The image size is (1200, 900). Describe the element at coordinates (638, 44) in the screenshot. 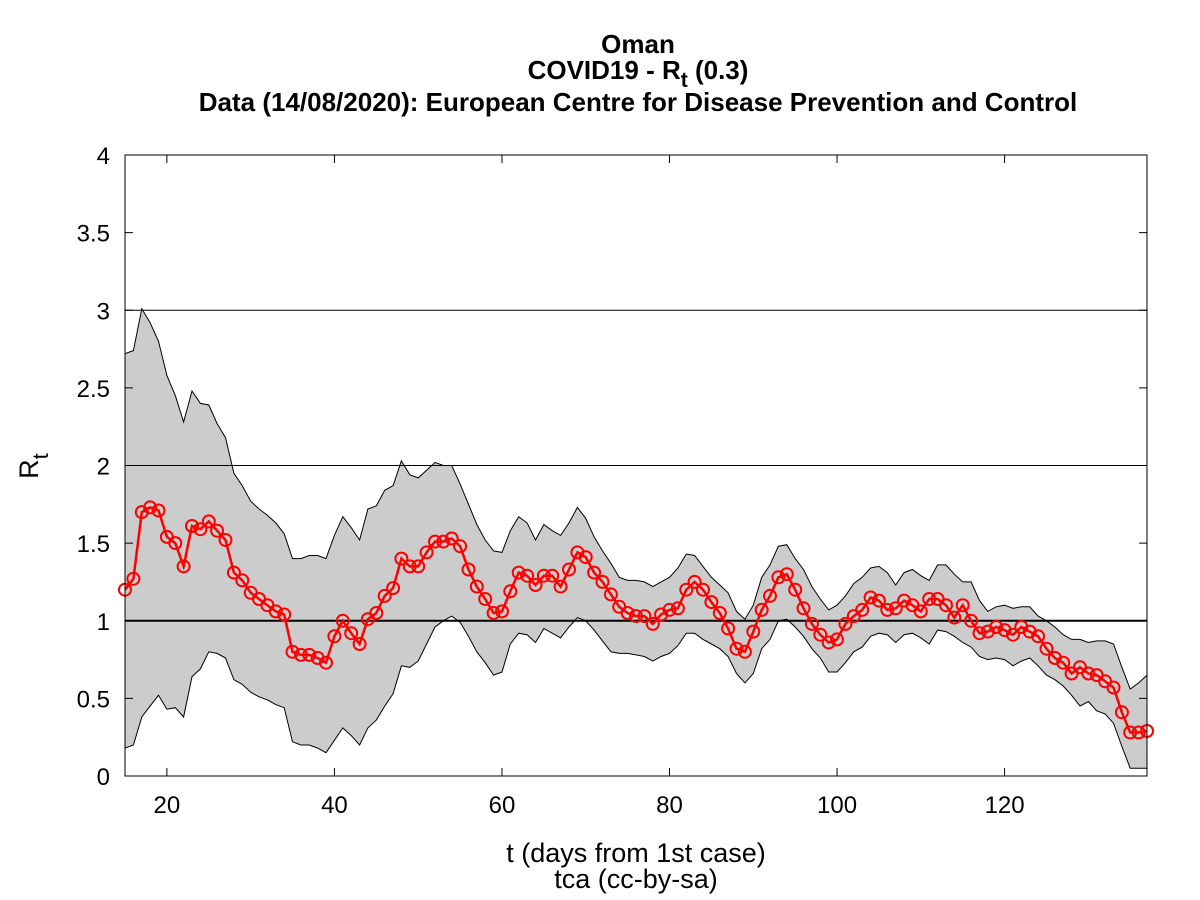

I see `chart-title-country: Oman` at that location.